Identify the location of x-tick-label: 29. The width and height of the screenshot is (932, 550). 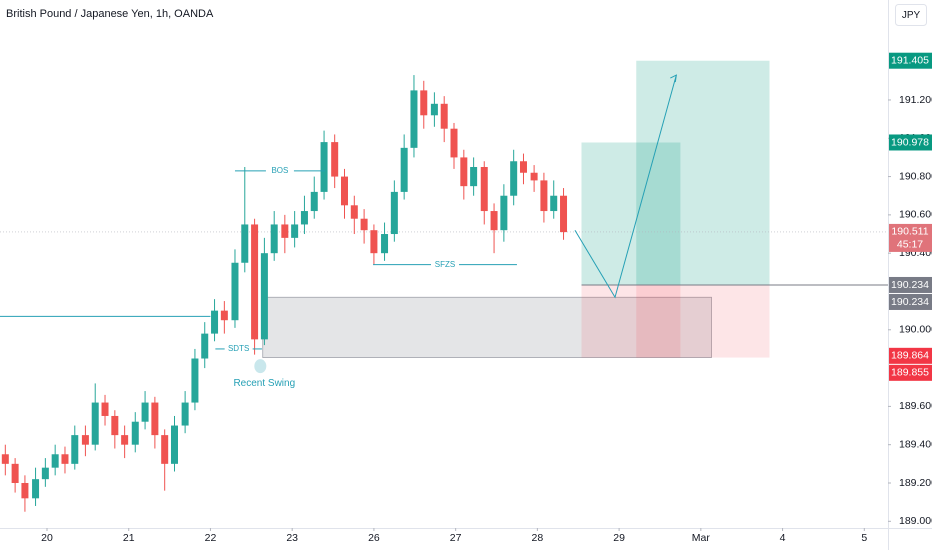
(619, 538).